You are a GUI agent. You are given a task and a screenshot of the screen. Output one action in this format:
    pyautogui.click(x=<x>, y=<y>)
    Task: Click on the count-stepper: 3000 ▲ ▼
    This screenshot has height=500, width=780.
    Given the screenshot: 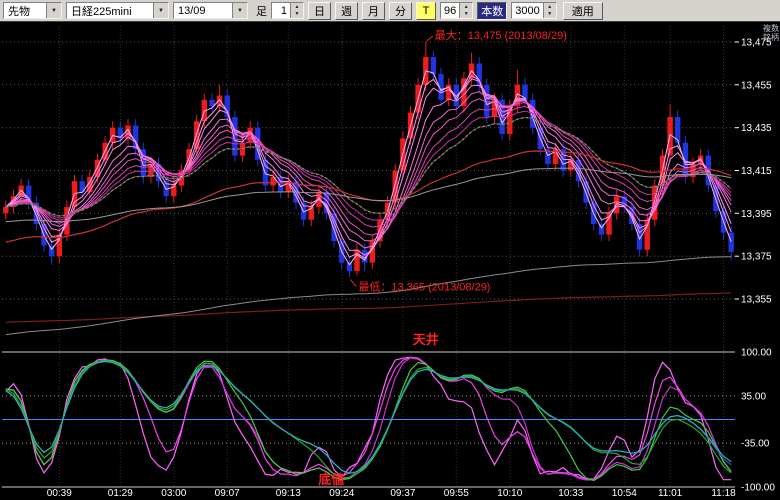 What is the action you would take?
    pyautogui.click(x=534, y=10)
    